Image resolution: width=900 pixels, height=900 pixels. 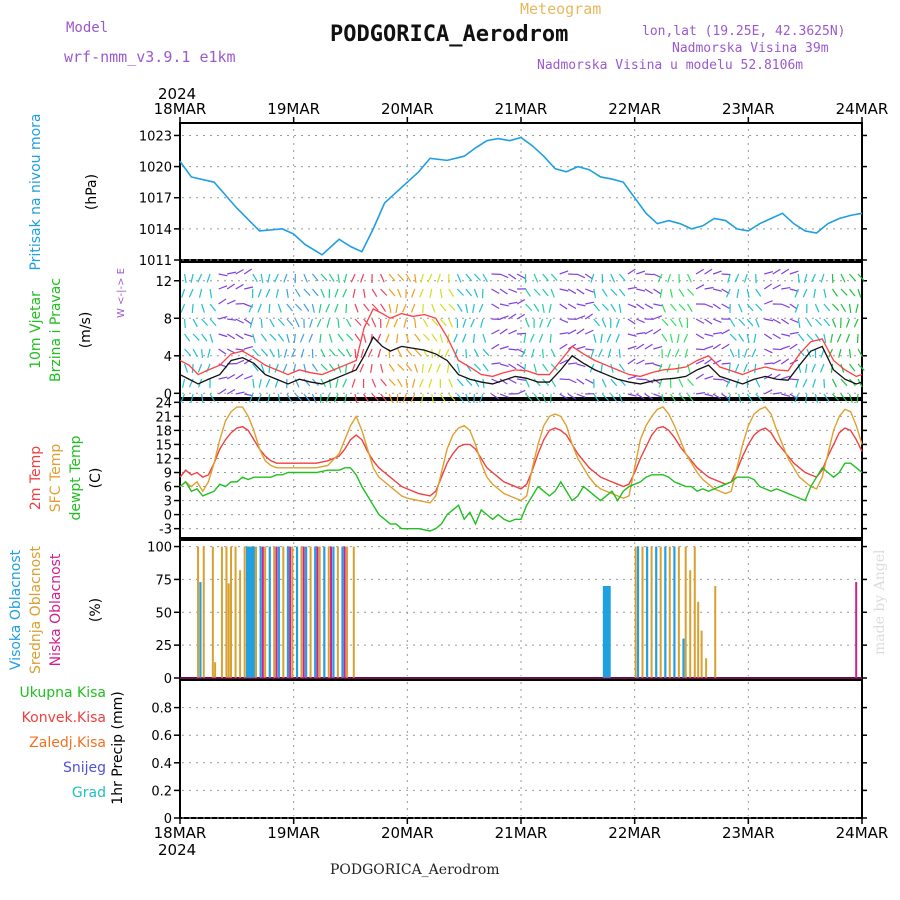 What do you see at coordinates (163, 646) in the screenshot?
I see `clouds-ytick-label: 25` at bounding box center [163, 646].